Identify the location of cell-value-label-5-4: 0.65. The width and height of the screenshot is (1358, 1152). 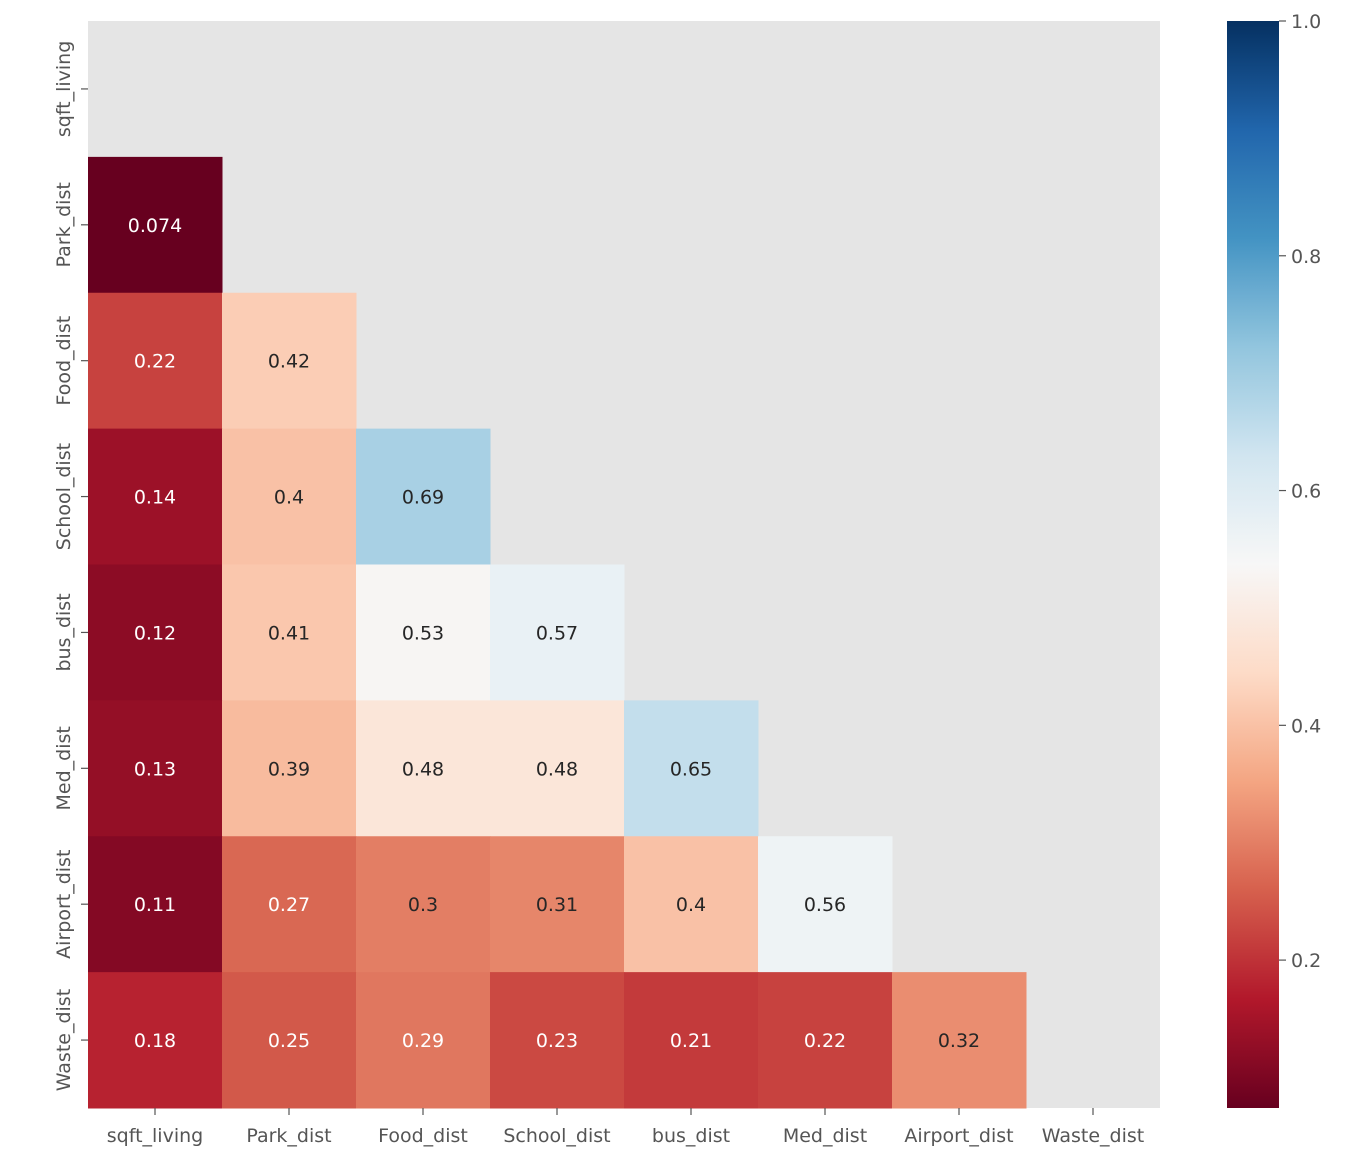
(691, 769).